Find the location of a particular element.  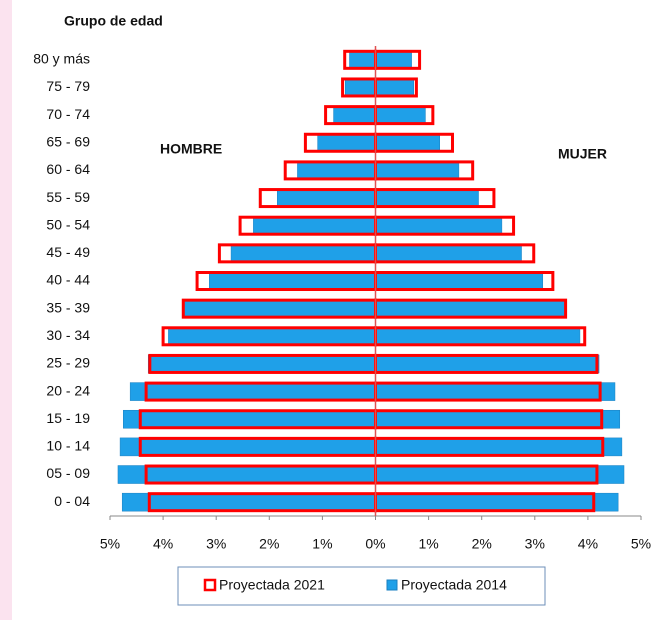

y-tick-label: 0 - 04 is located at coordinates (72, 501).